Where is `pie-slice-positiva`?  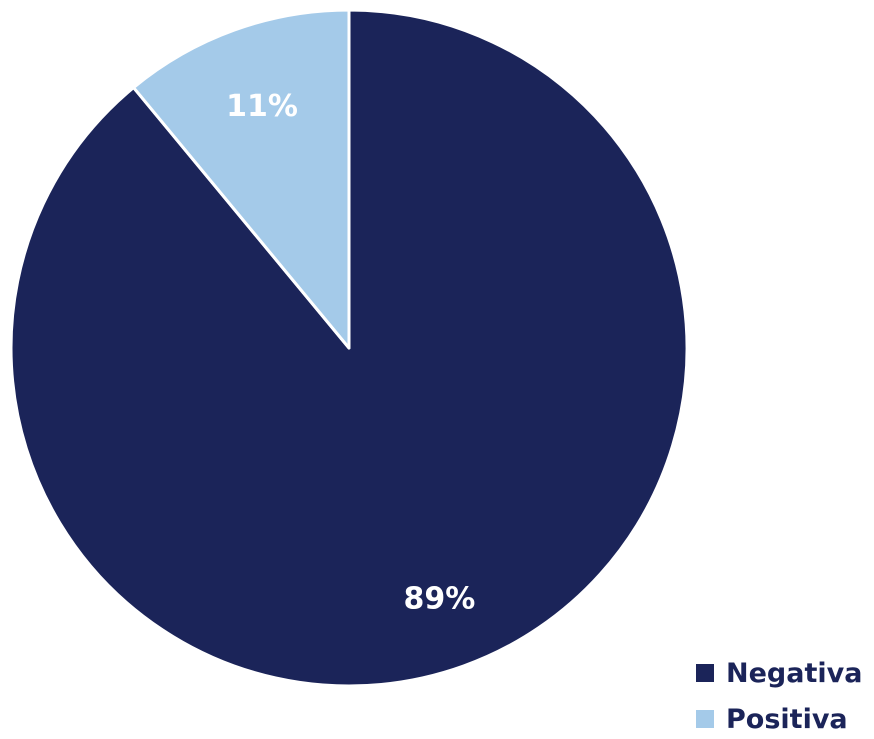 pie-slice-positiva is located at coordinates (241, 179).